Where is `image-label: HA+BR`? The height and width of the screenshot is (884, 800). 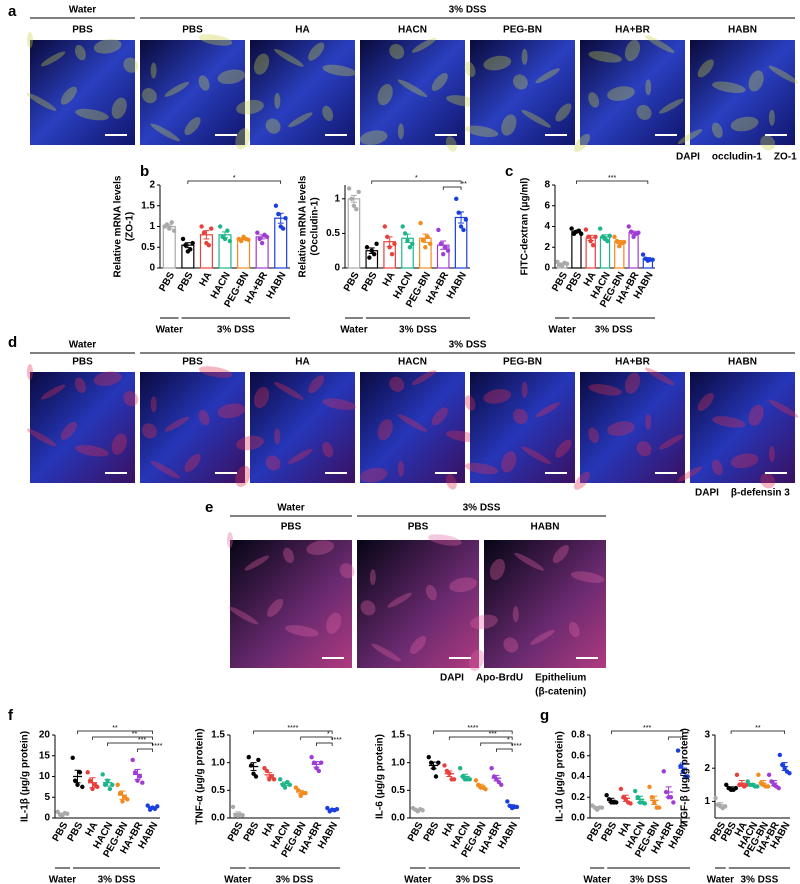 image-label: HA+BR is located at coordinates (633, 362).